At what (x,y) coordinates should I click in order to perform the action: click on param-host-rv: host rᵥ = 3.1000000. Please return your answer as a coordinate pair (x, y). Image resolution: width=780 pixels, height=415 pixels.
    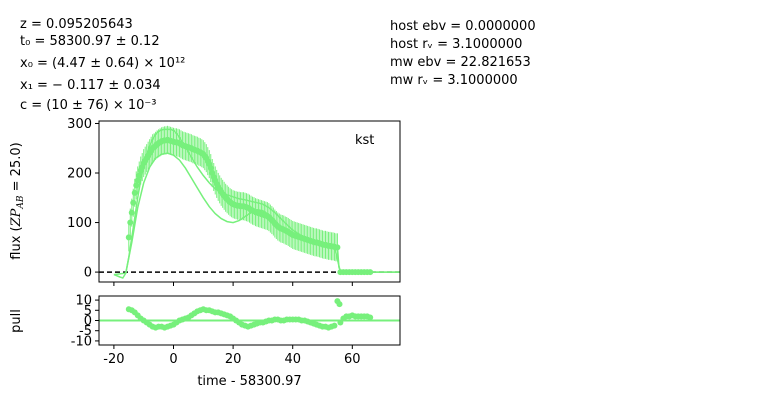
    Looking at the image, I should click on (456, 44).